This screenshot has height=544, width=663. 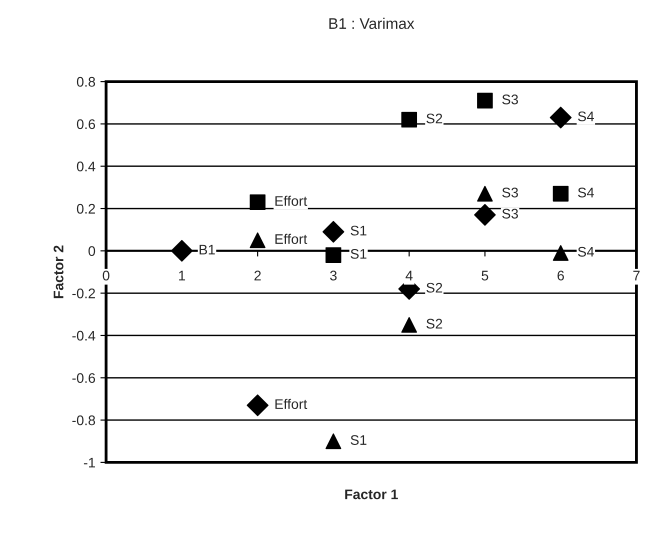 I want to click on x-axis-title: Factor 1, so click(x=371, y=495).